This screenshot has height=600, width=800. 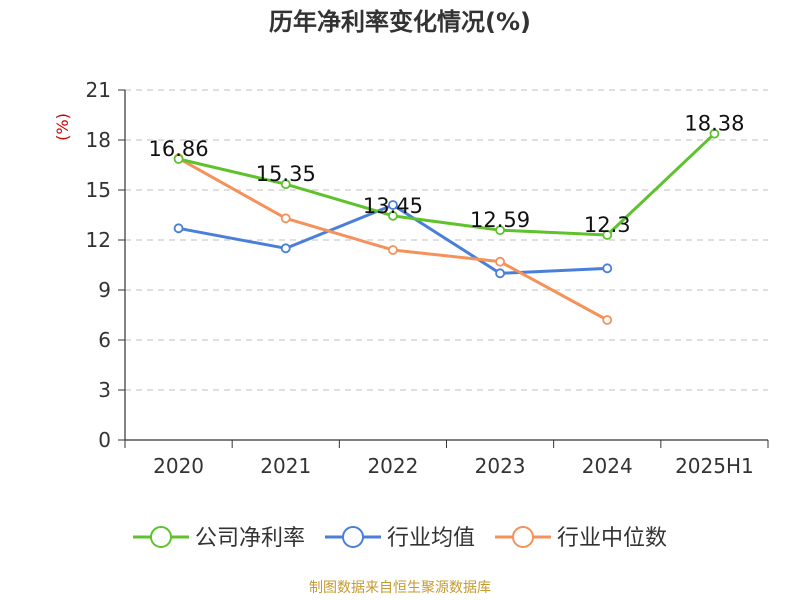 I want to click on x-tick-label: 2023, so click(x=500, y=466).